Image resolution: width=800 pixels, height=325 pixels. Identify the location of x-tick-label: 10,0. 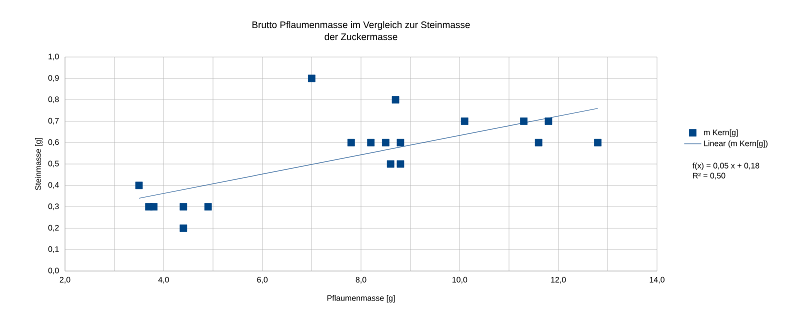
(460, 280).